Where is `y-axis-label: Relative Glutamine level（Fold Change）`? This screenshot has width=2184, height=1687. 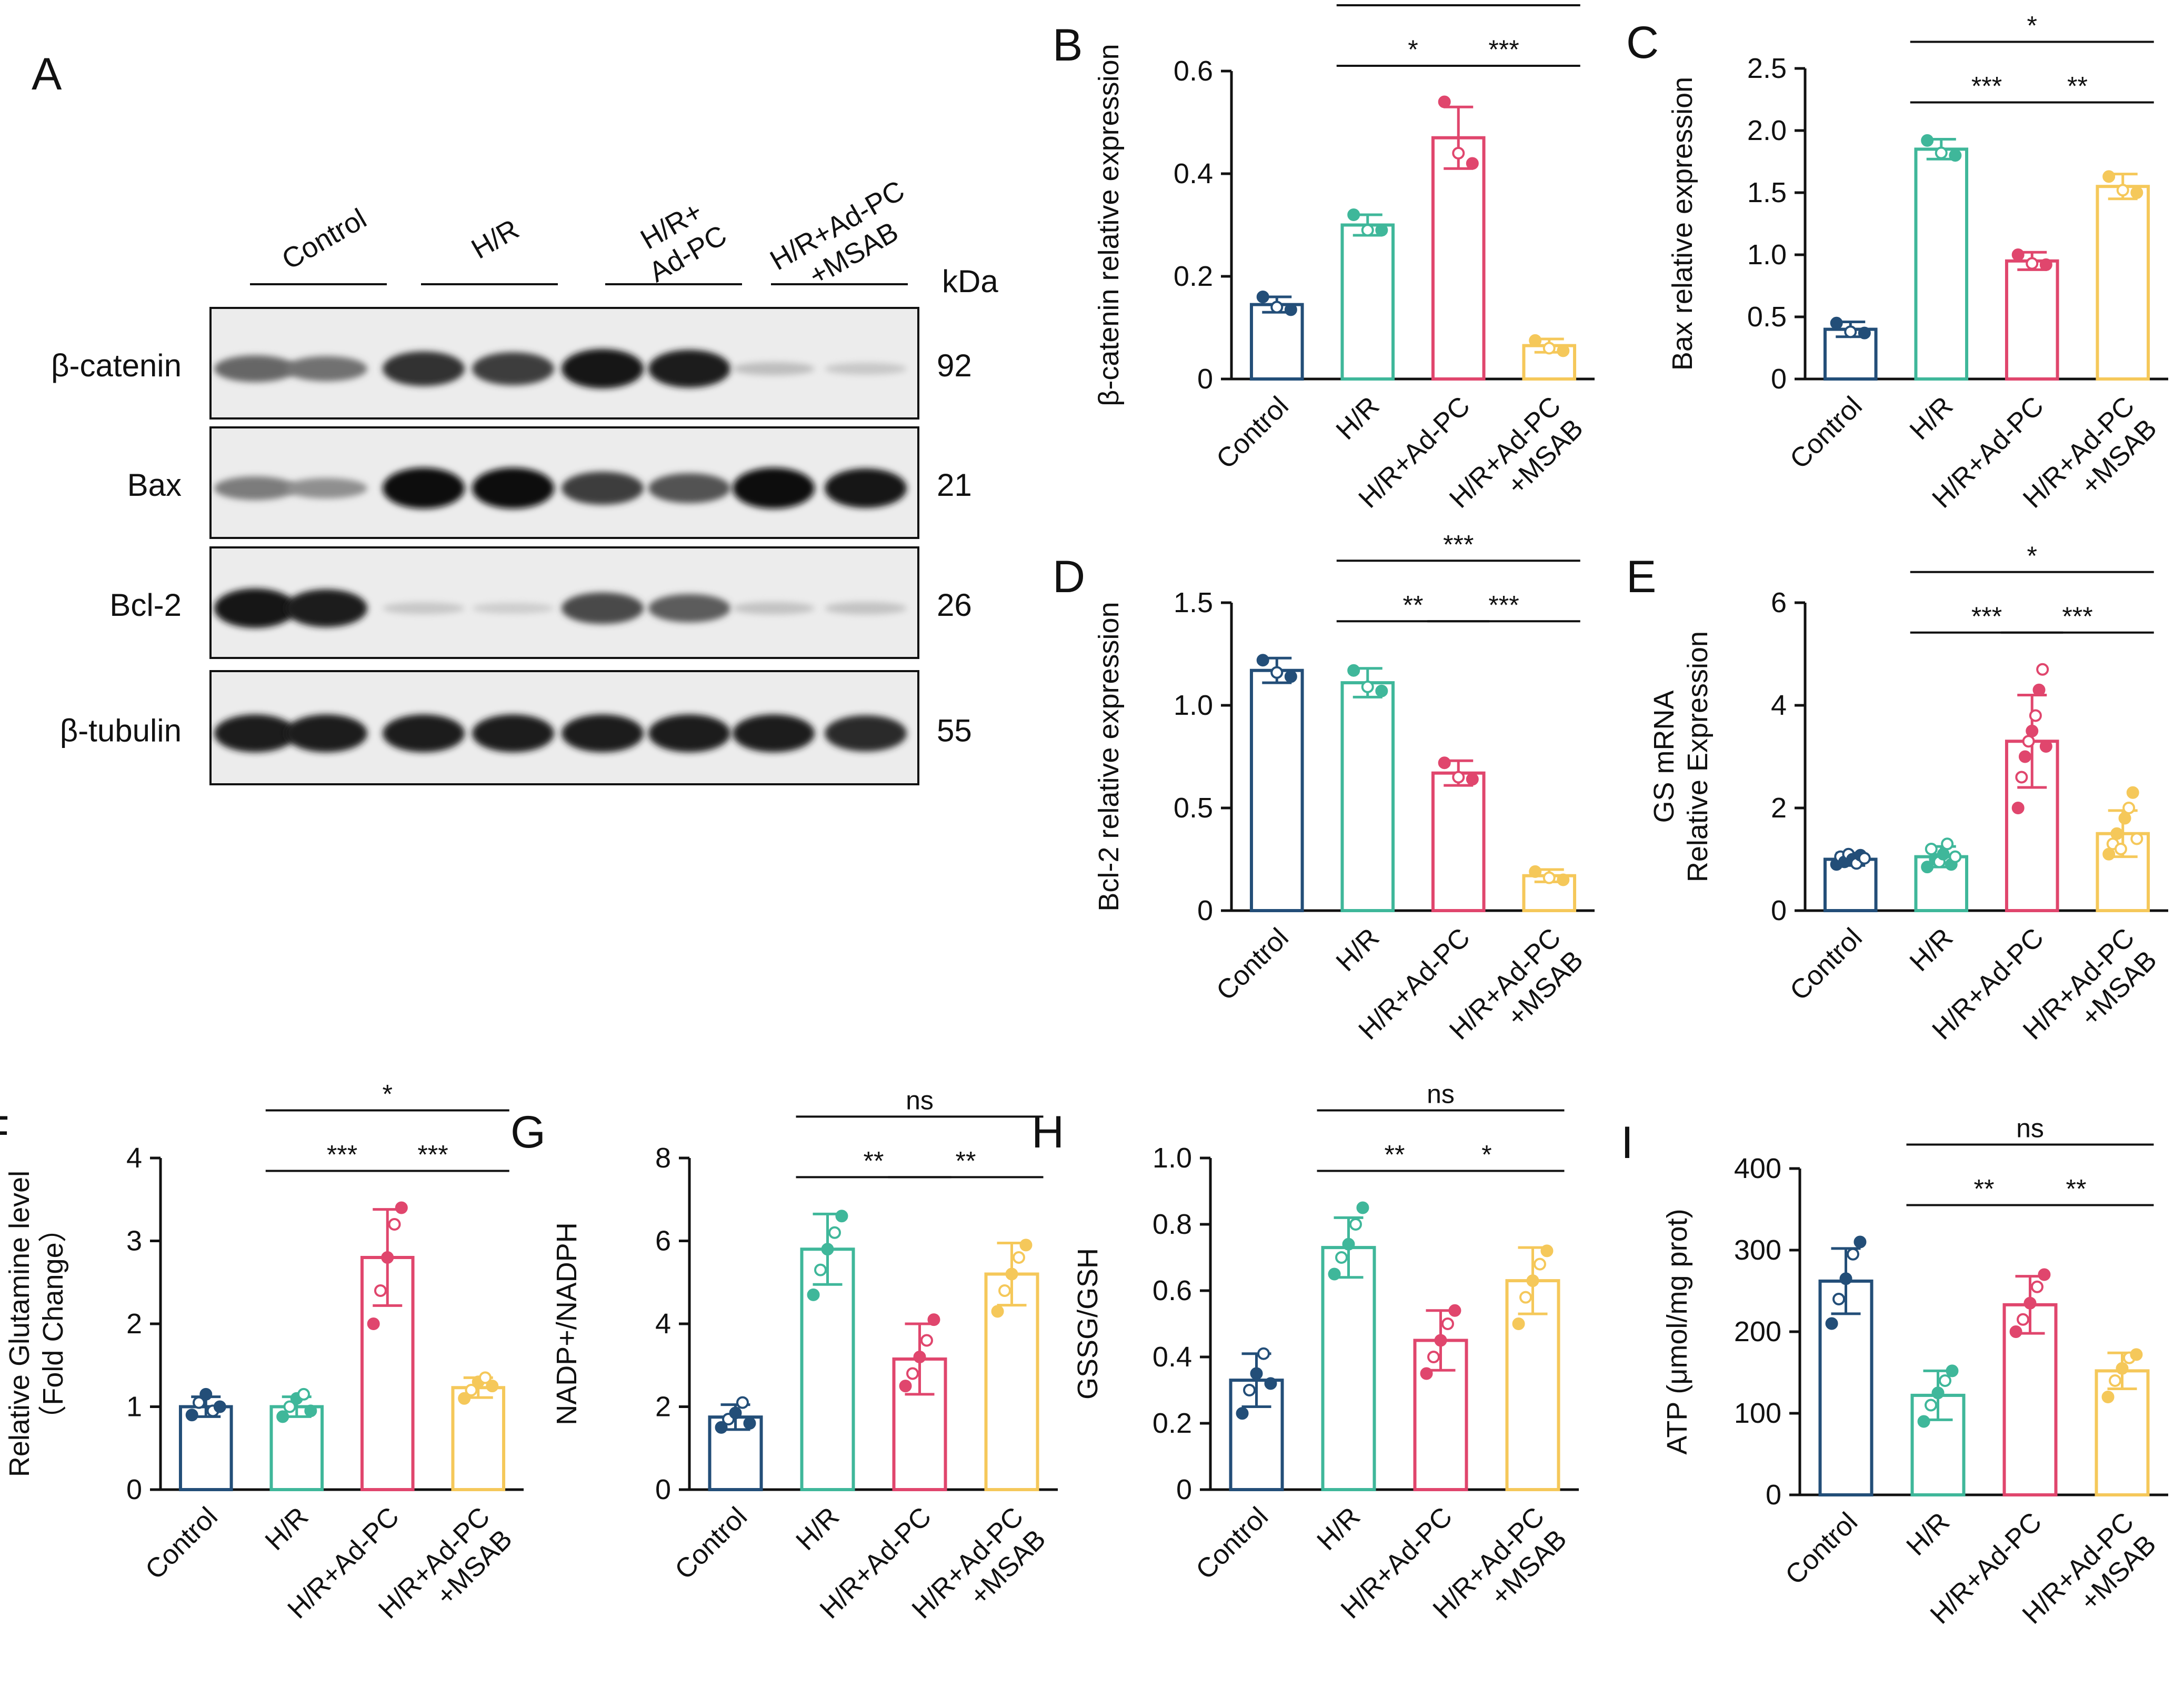 y-axis-label: Relative Glutamine level（Fold Change） is located at coordinates (36, 1324).